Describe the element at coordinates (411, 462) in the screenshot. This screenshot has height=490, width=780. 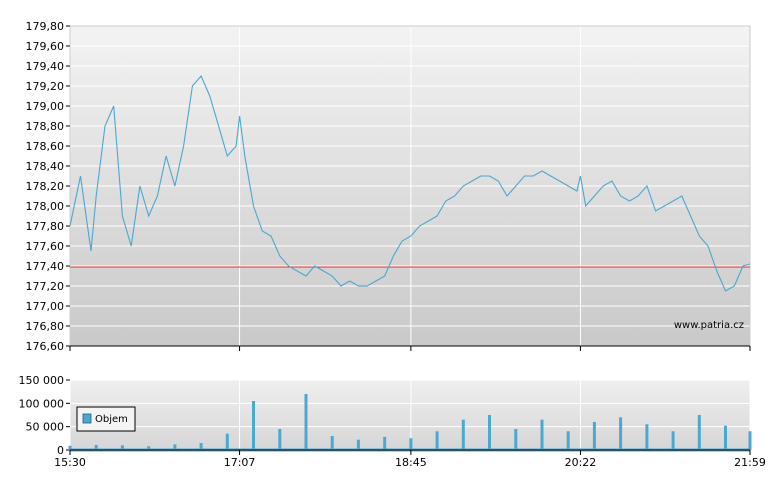
I see `x-tick-label: 18:45` at that location.